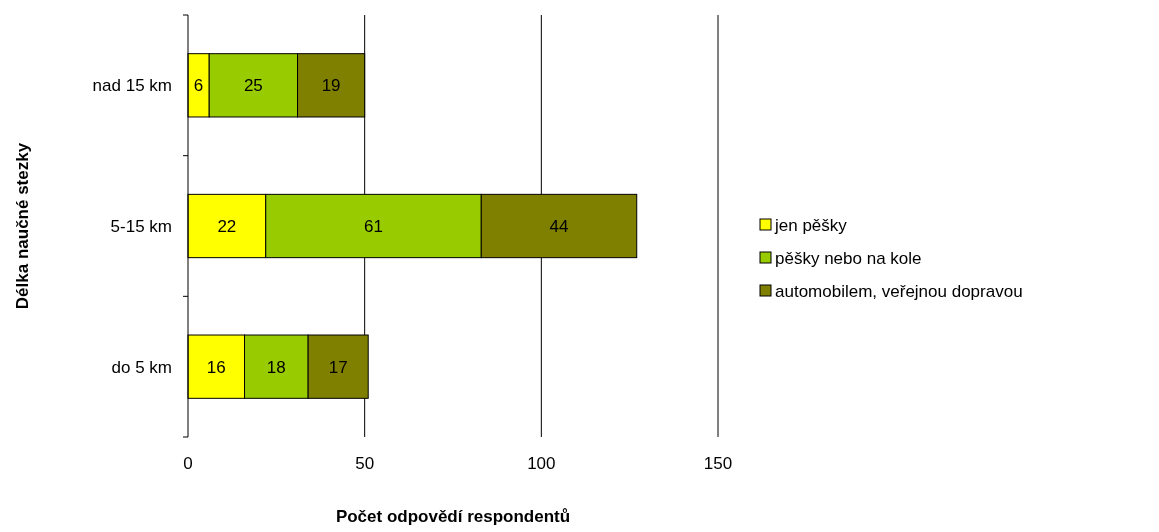  What do you see at coordinates (365, 463) in the screenshot?
I see `x-tick-label: 50` at bounding box center [365, 463].